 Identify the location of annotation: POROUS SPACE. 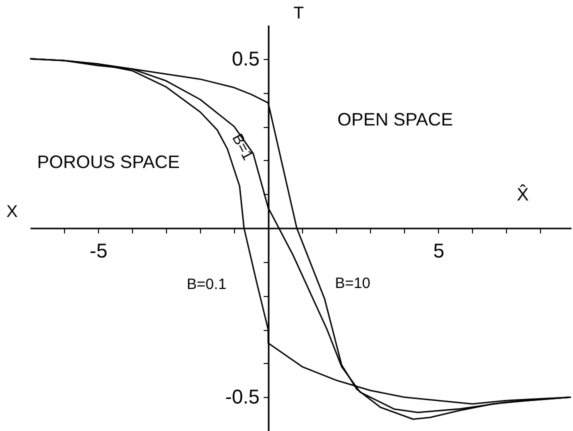
(108, 162).